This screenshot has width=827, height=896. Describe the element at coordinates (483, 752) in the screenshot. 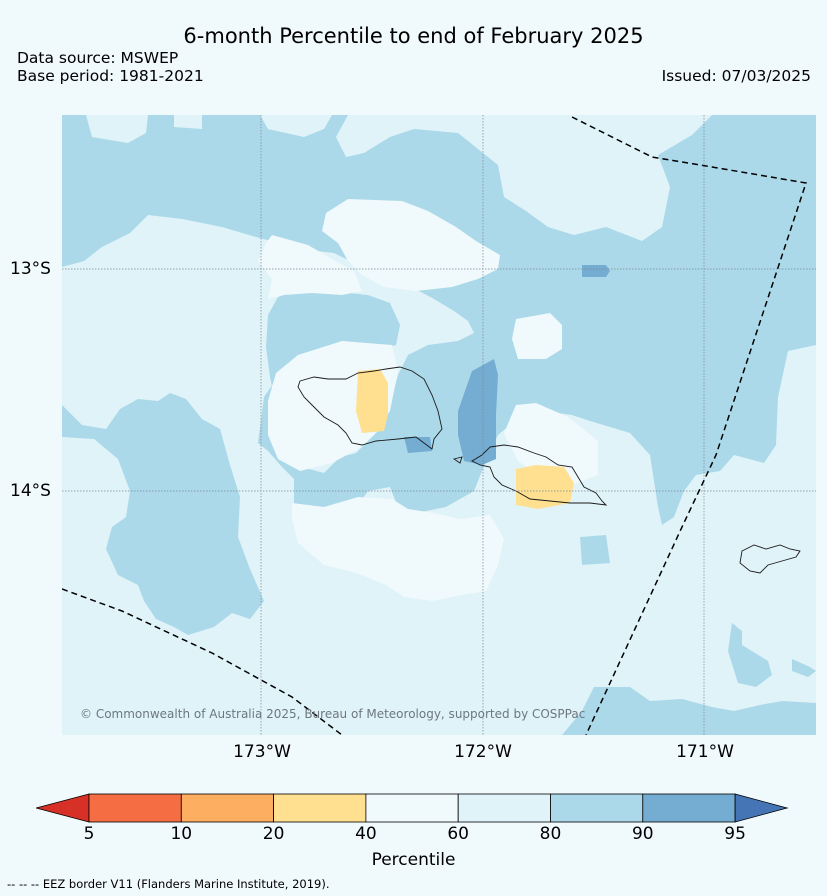

I see `lon-label-172w: 172°W` at that location.